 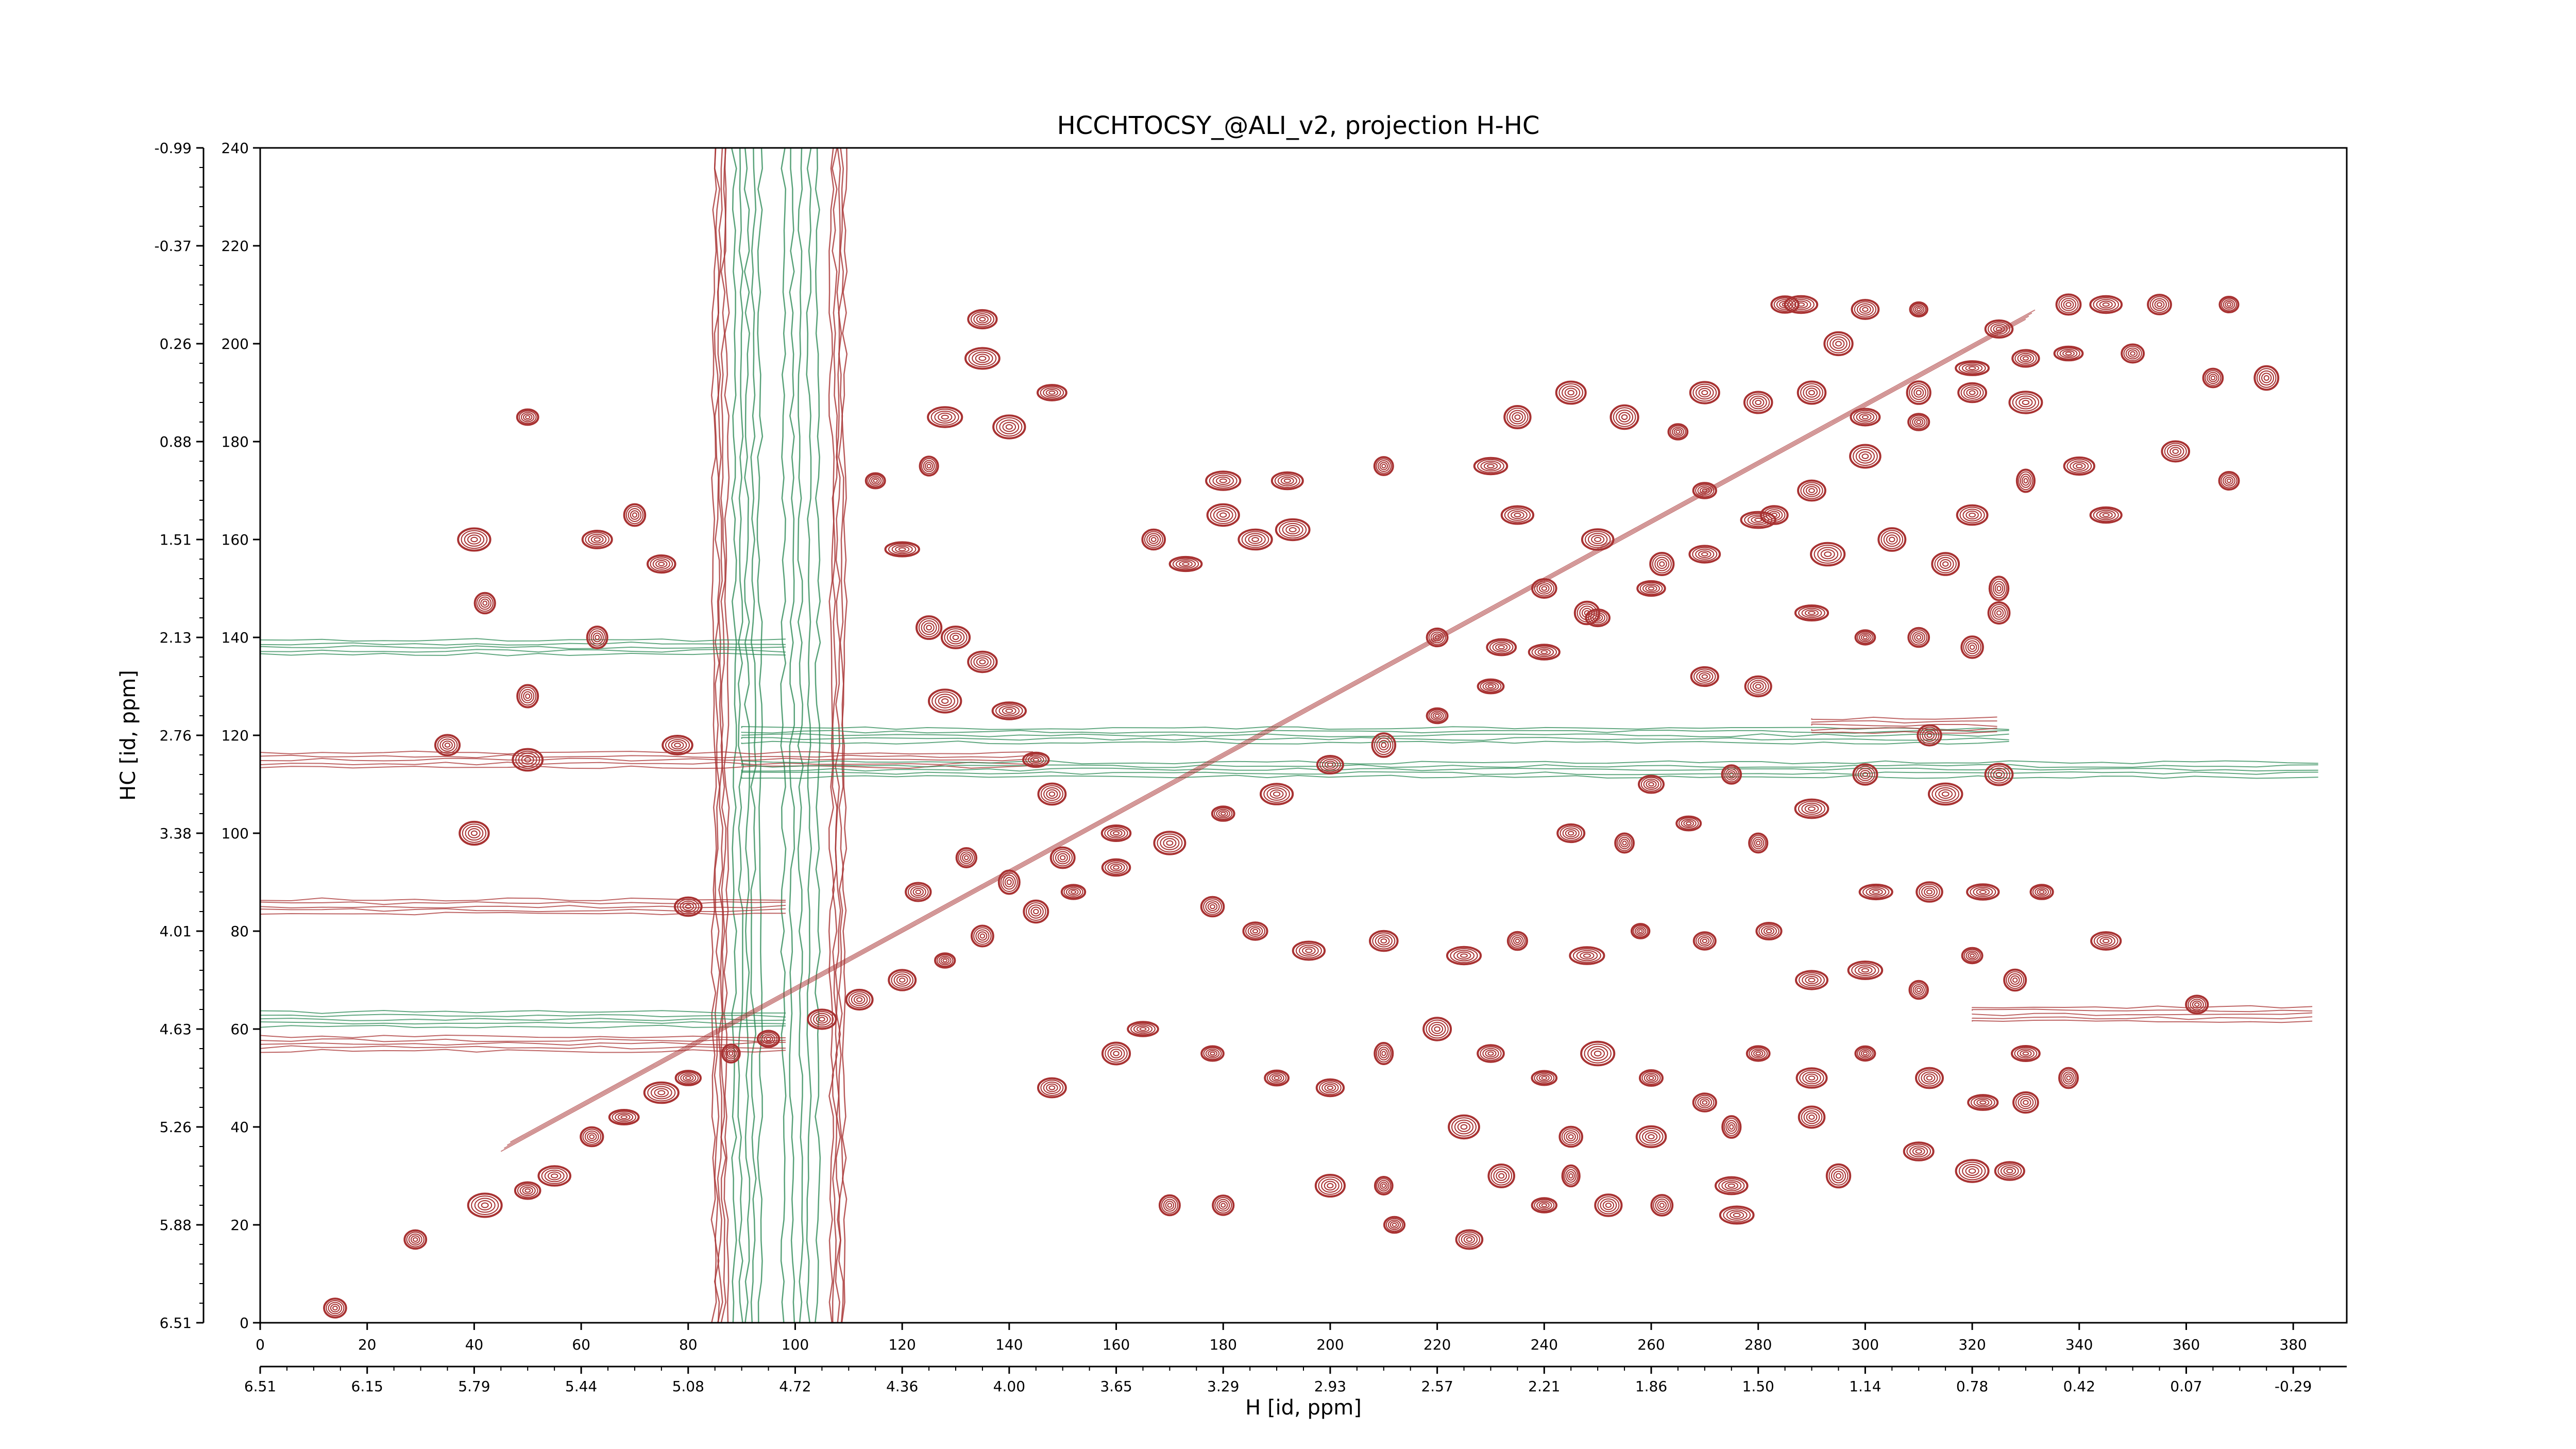 What do you see at coordinates (1437, 1386) in the screenshot?
I see `x-ppm-tick-label: 2.57` at bounding box center [1437, 1386].